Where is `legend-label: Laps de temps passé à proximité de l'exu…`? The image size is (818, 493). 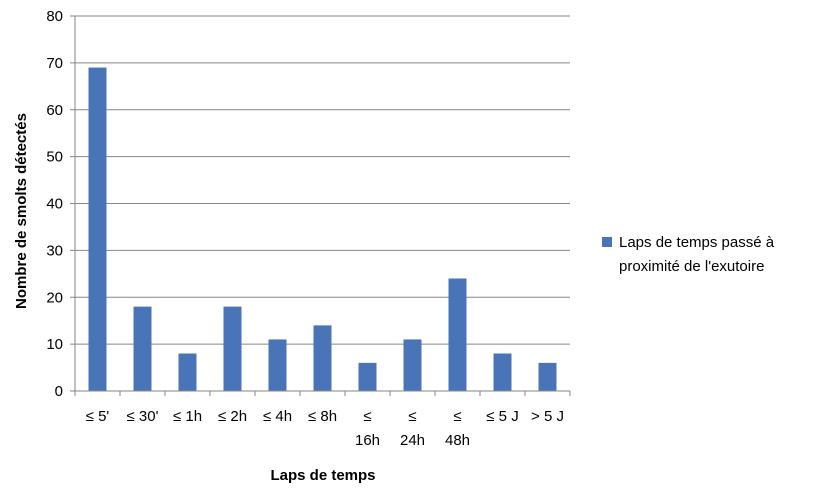
legend-label: Laps de temps passé à proximité de l'exu… is located at coordinates (698, 254).